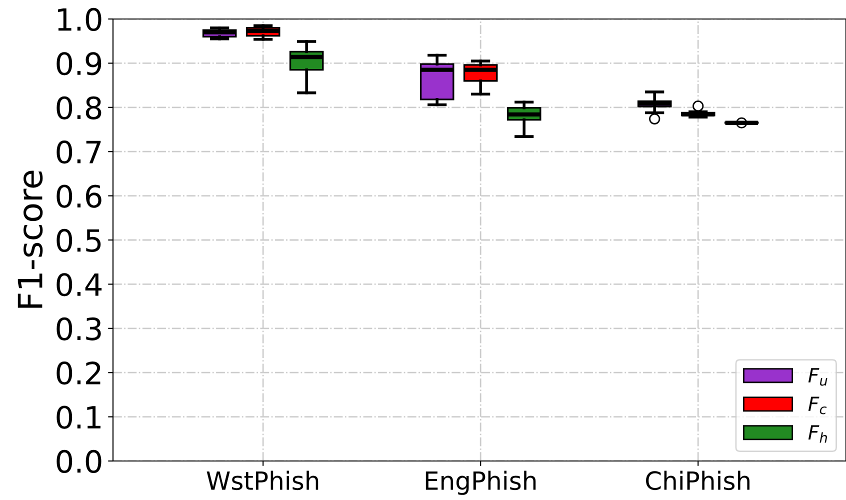  What do you see at coordinates (78, 373) in the screenshot?
I see `y-tick-label: 0.2` at bounding box center [78, 373].